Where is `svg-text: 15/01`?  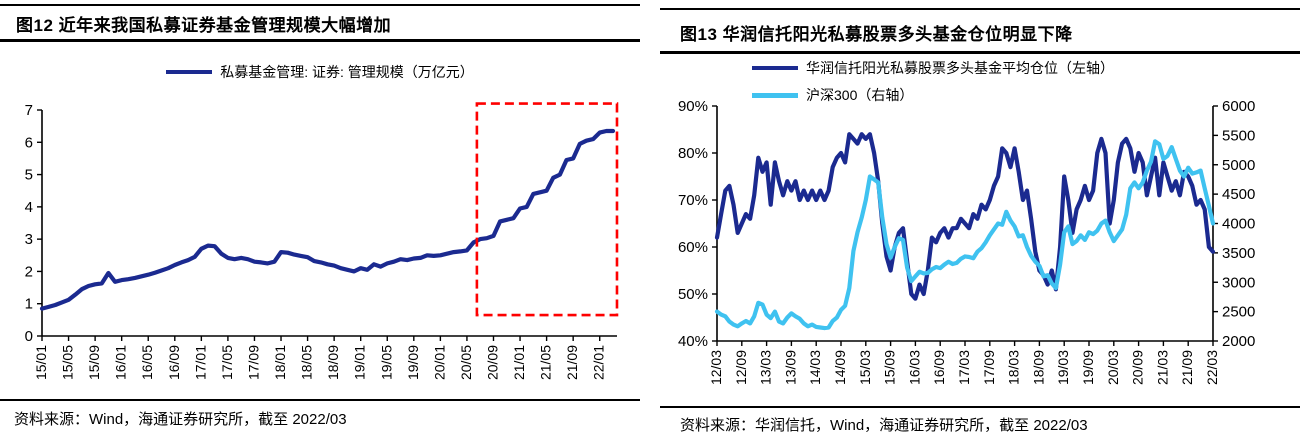 svg-text: 15/01 is located at coordinates (41, 362).